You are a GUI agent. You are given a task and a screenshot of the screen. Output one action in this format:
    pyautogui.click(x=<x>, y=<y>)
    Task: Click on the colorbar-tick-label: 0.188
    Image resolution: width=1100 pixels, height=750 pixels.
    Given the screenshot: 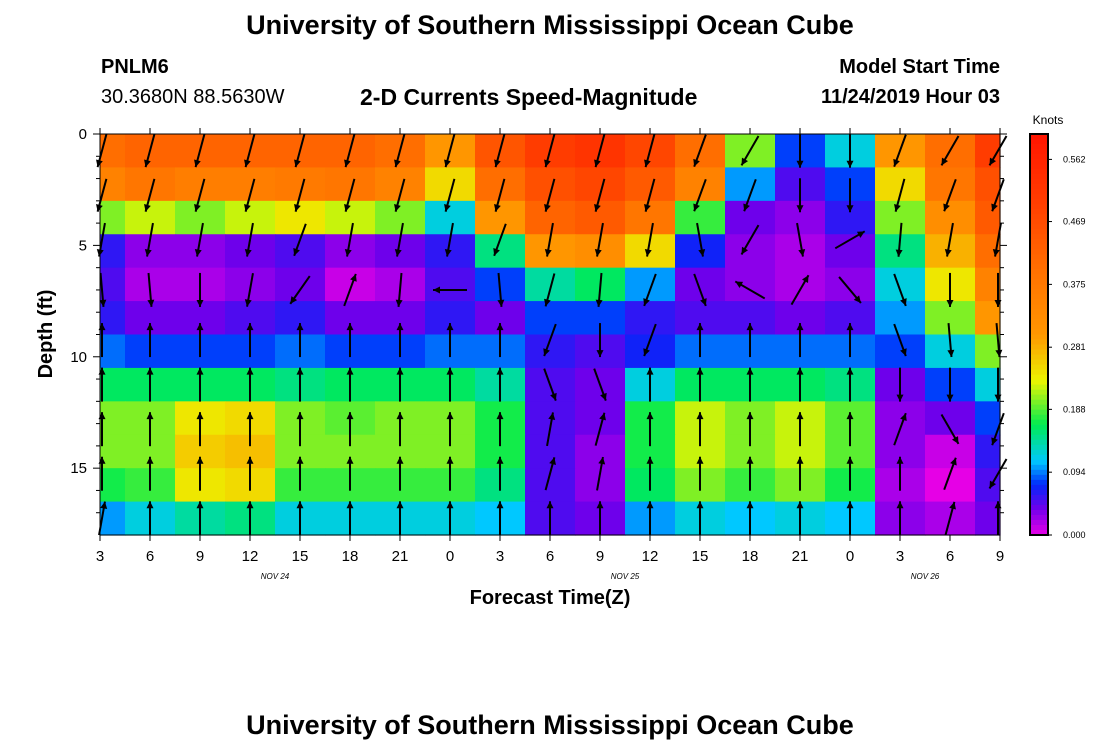 What is the action you would take?
    pyautogui.click(x=1074, y=409)
    